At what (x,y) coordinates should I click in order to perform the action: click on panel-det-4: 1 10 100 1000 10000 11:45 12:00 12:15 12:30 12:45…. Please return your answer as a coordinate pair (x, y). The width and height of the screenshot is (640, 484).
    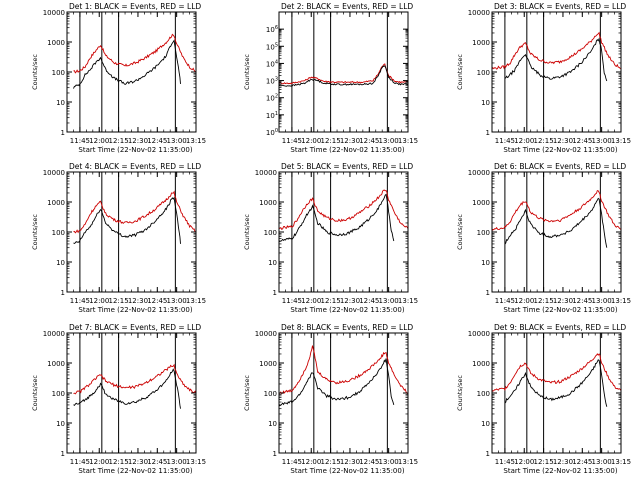
    Looking at the image, I should click on (118, 238).